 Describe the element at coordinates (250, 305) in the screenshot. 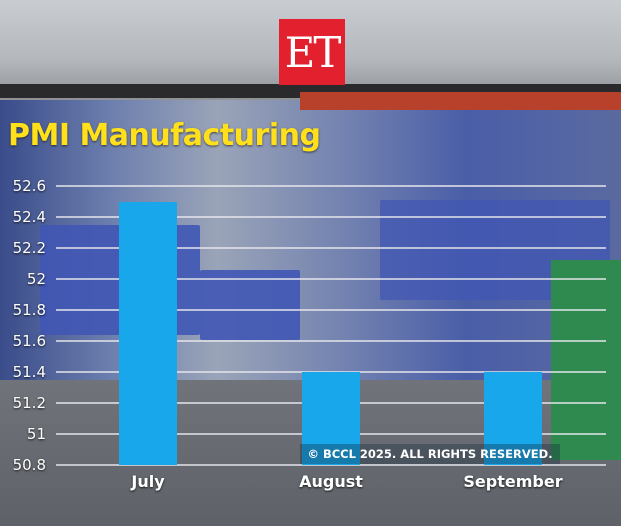

I see `background-machine` at that location.